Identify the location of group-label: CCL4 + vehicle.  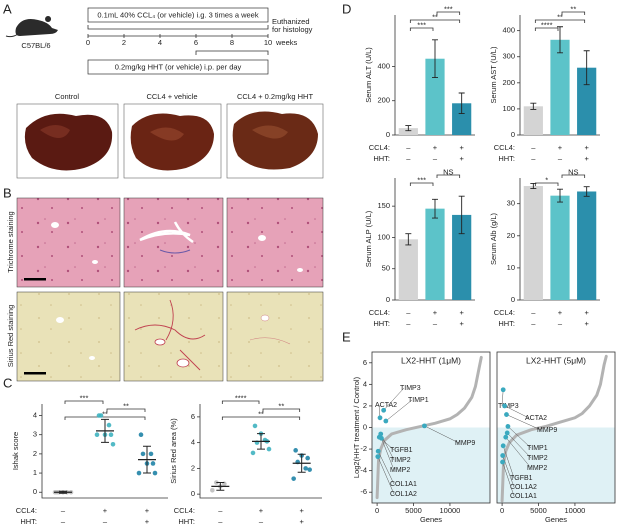
(171, 96).